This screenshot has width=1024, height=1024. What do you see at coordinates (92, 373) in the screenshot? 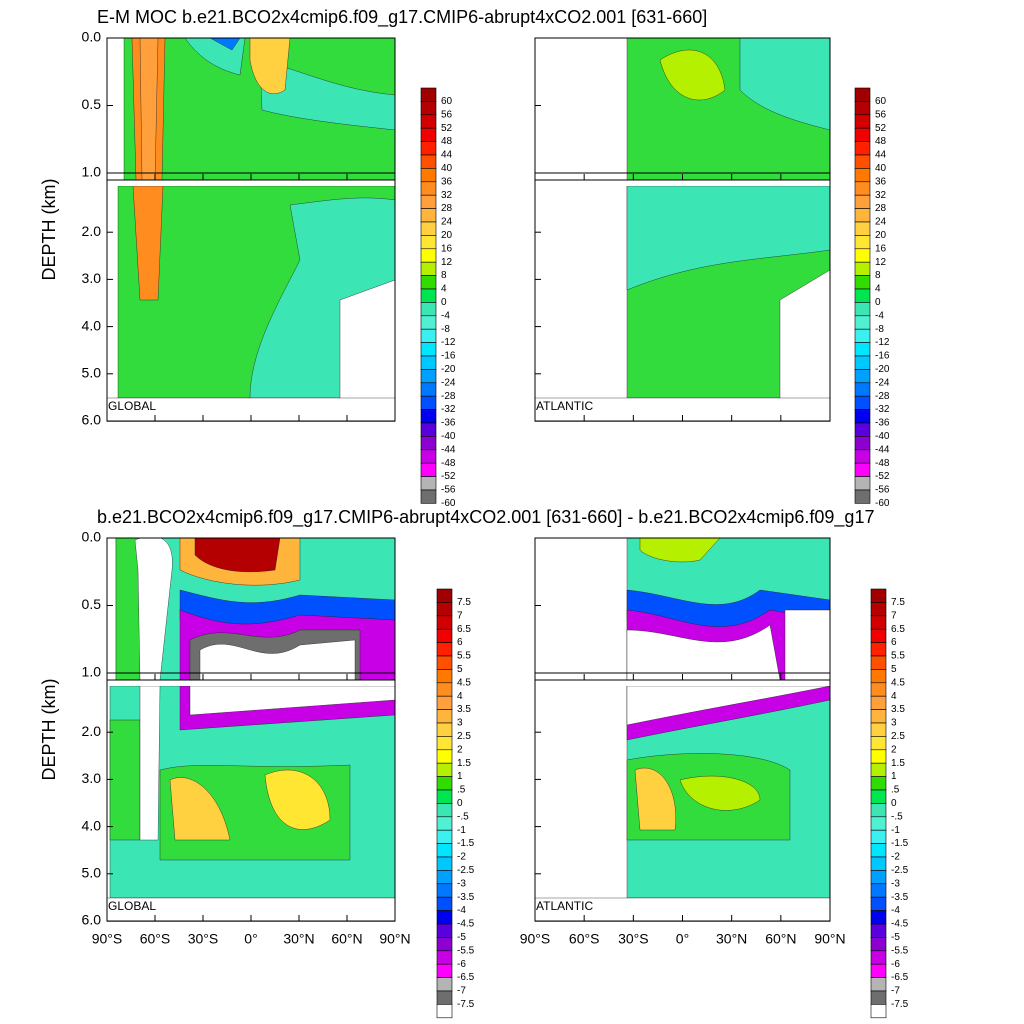
I see `y-tick-label: 5.0` at bounding box center [92, 373].